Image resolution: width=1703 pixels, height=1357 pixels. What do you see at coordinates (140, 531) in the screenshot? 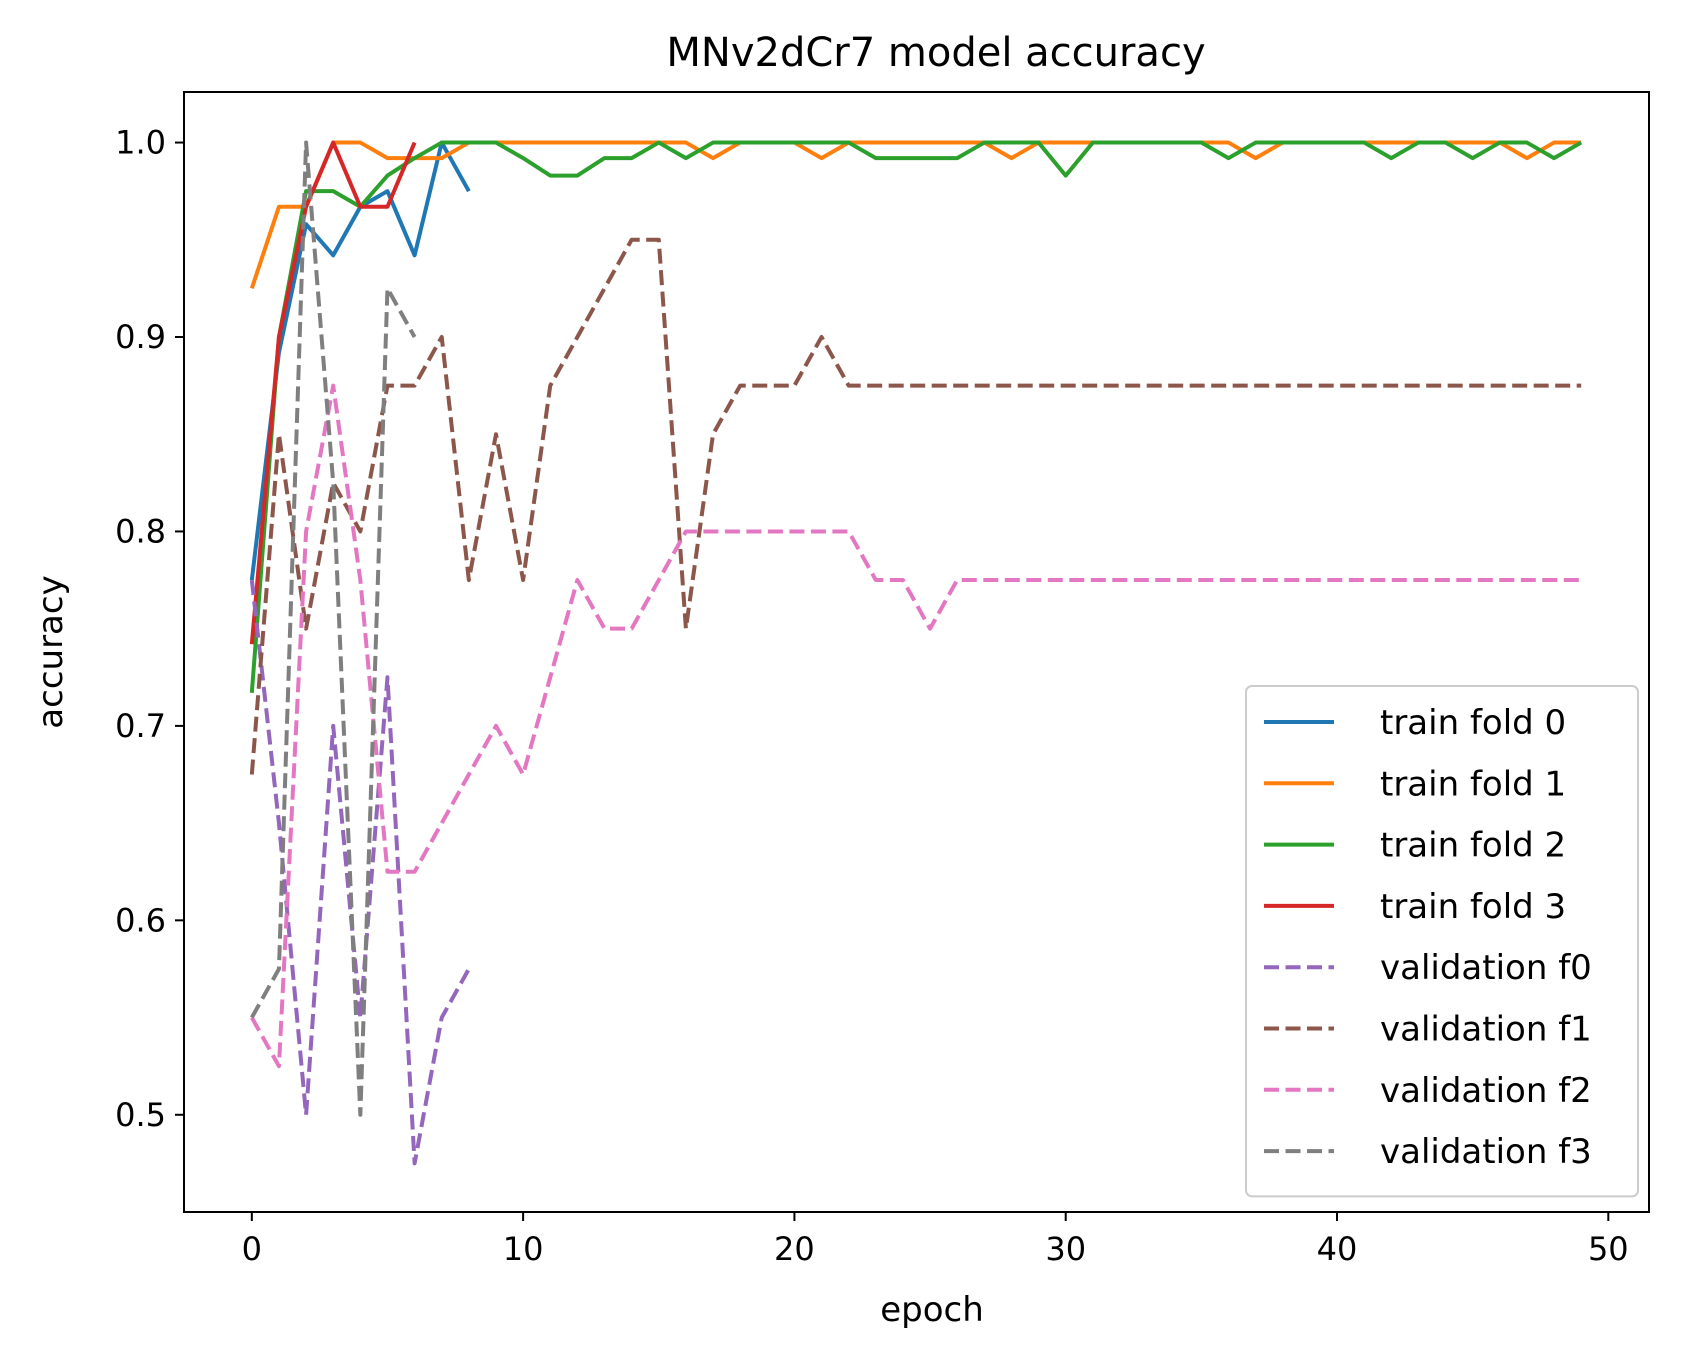
I see `y-tick-label: 0.8` at bounding box center [140, 531].